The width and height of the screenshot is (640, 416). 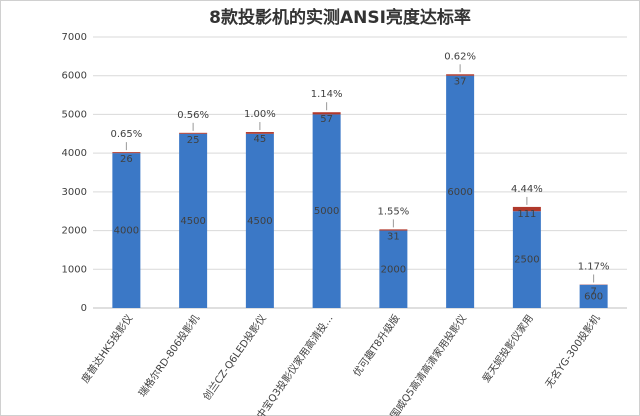 What do you see at coordinates (393, 211) in the screenshot?
I see `annotation: 1.55%` at bounding box center [393, 211].